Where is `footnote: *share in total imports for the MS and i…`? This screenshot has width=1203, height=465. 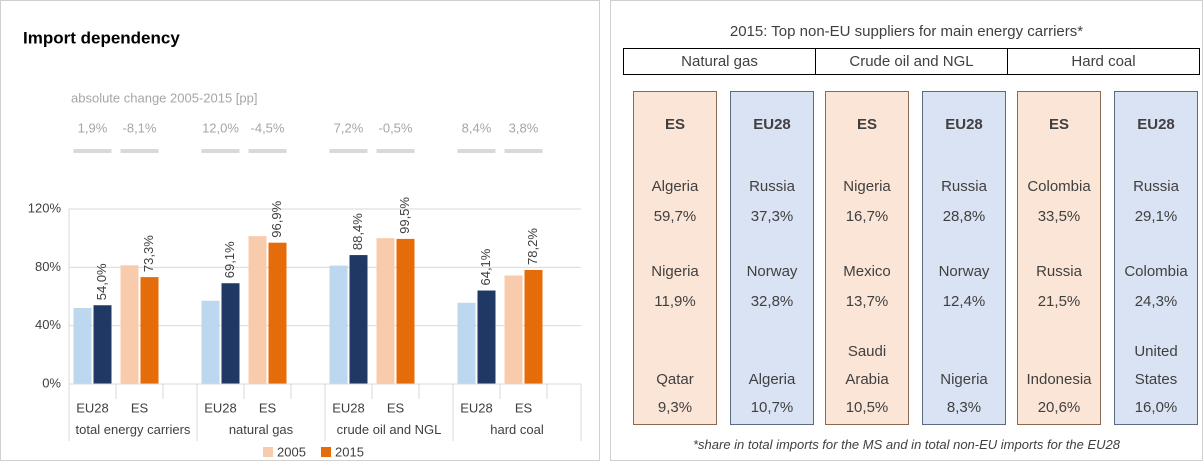 footnote: *share in total imports for the MS and i… is located at coordinates (906, 444).